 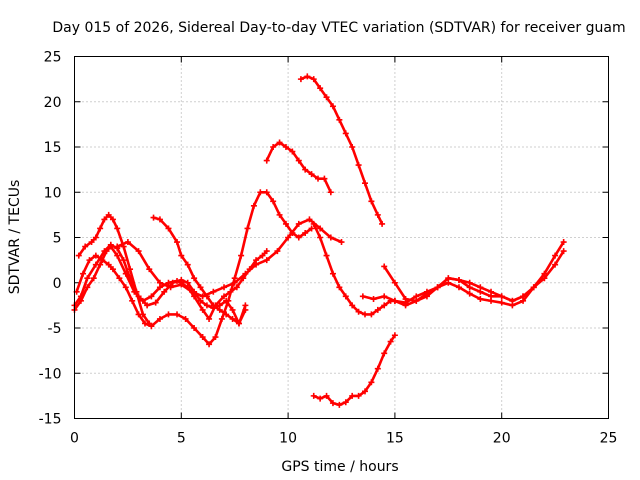 I want to click on y-tick-label: -15, so click(x=50, y=420).